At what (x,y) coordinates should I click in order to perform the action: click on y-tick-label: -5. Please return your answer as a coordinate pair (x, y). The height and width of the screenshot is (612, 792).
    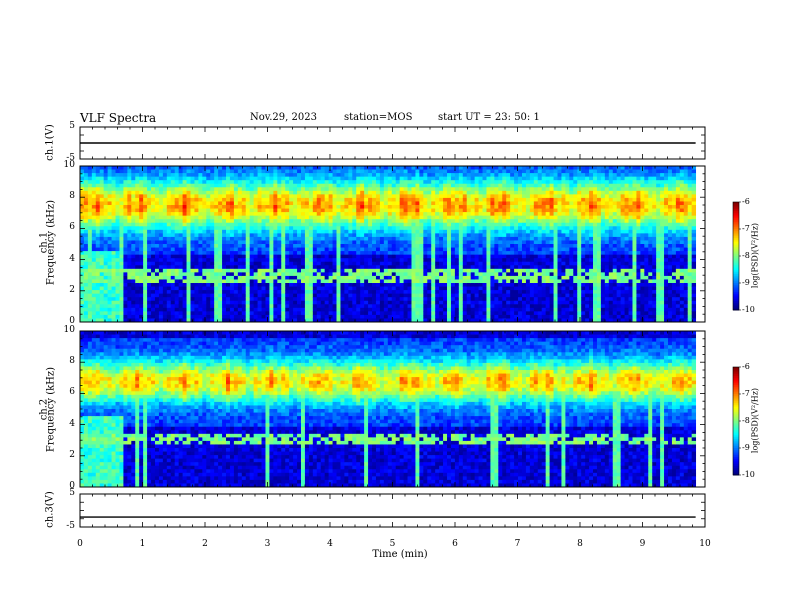
    Looking at the image, I should click on (70, 526).